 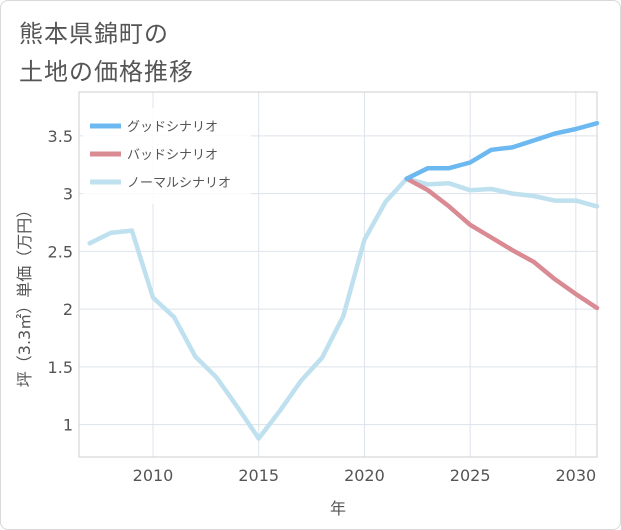 What do you see at coordinates (68, 194) in the screenshot?
I see `y-tick-label: 3` at bounding box center [68, 194].